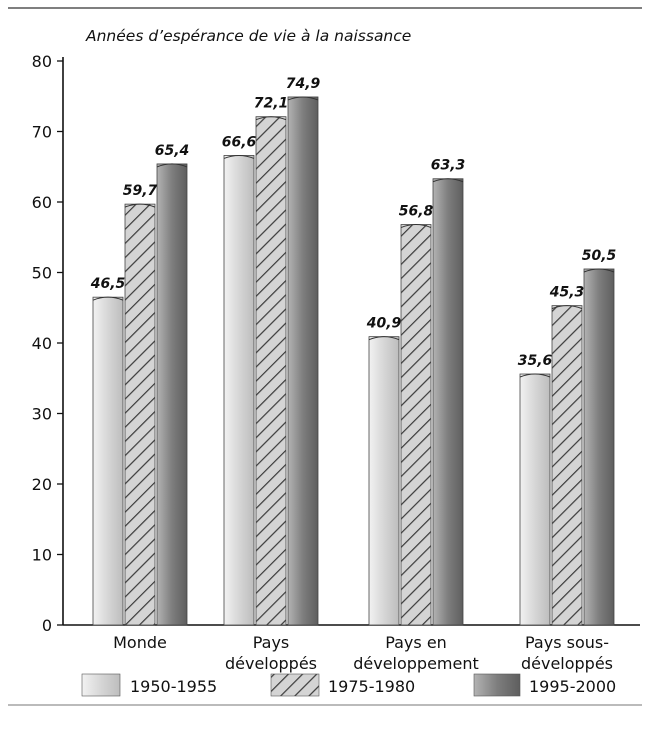  I want to click on legend: 1950-1955 1975-1980 1995-2000, so click(348, 685).